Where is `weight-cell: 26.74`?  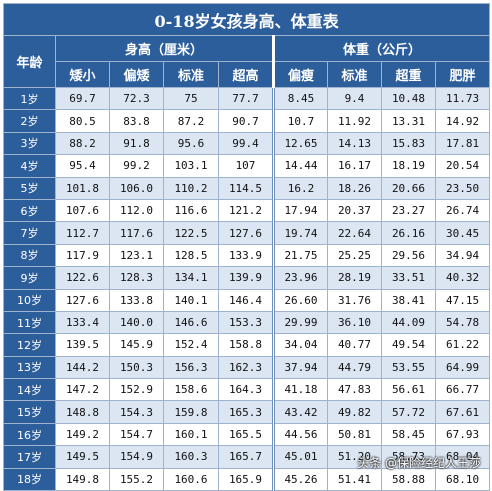 weight-cell: 26.74 is located at coordinates (462, 210).